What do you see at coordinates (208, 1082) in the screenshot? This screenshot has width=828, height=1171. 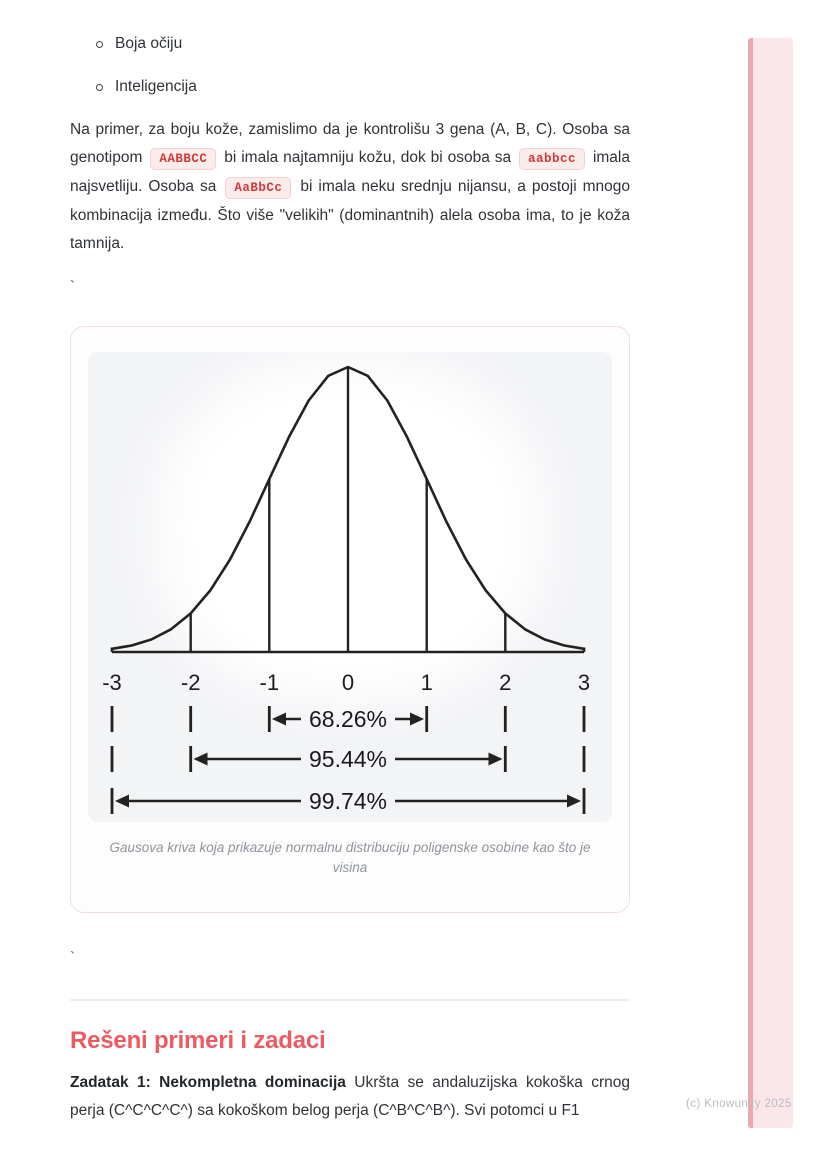 I see `zadatak-title: Zadatak 1: Nekompletna dominacija` at bounding box center [208, 1082].